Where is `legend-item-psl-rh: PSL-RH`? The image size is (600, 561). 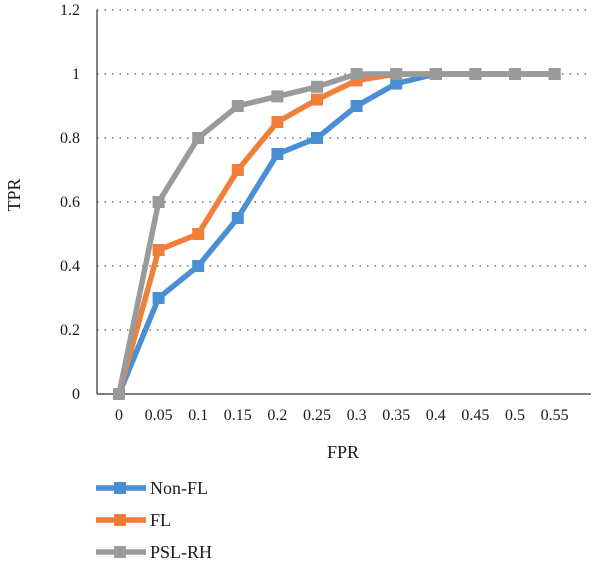 legend-item-psl-rh: PSL-RH is located at coordinates (154, 551).